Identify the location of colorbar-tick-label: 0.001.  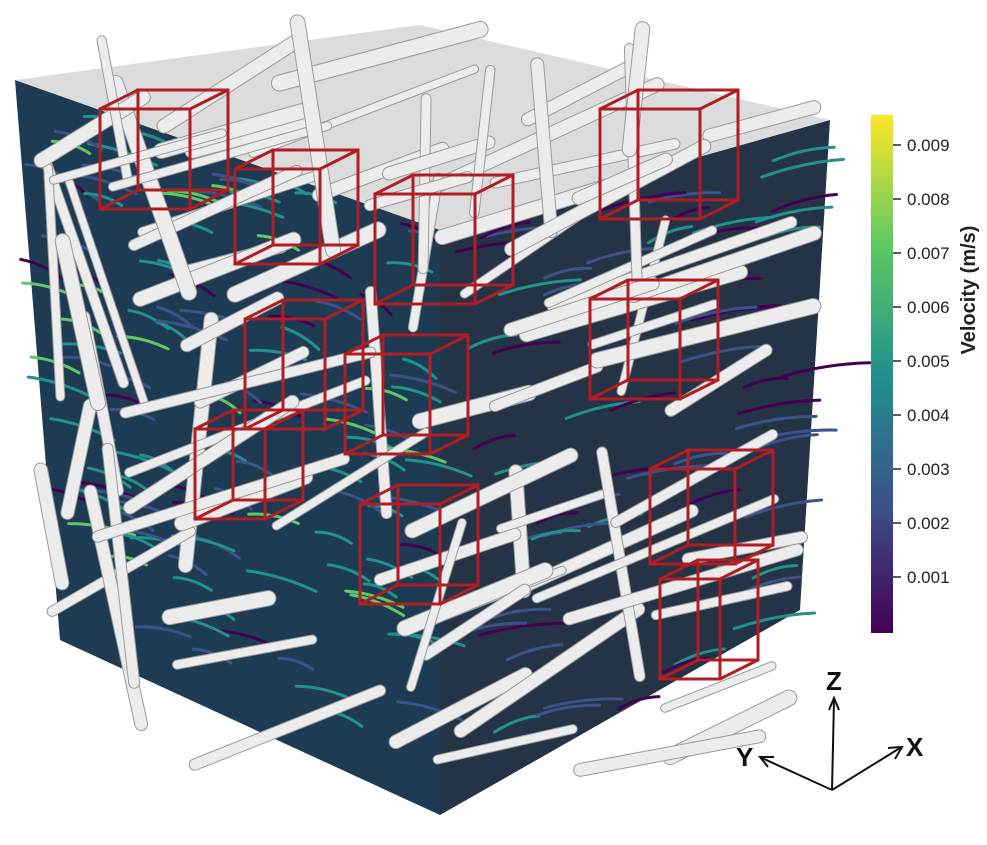
(928, 577).